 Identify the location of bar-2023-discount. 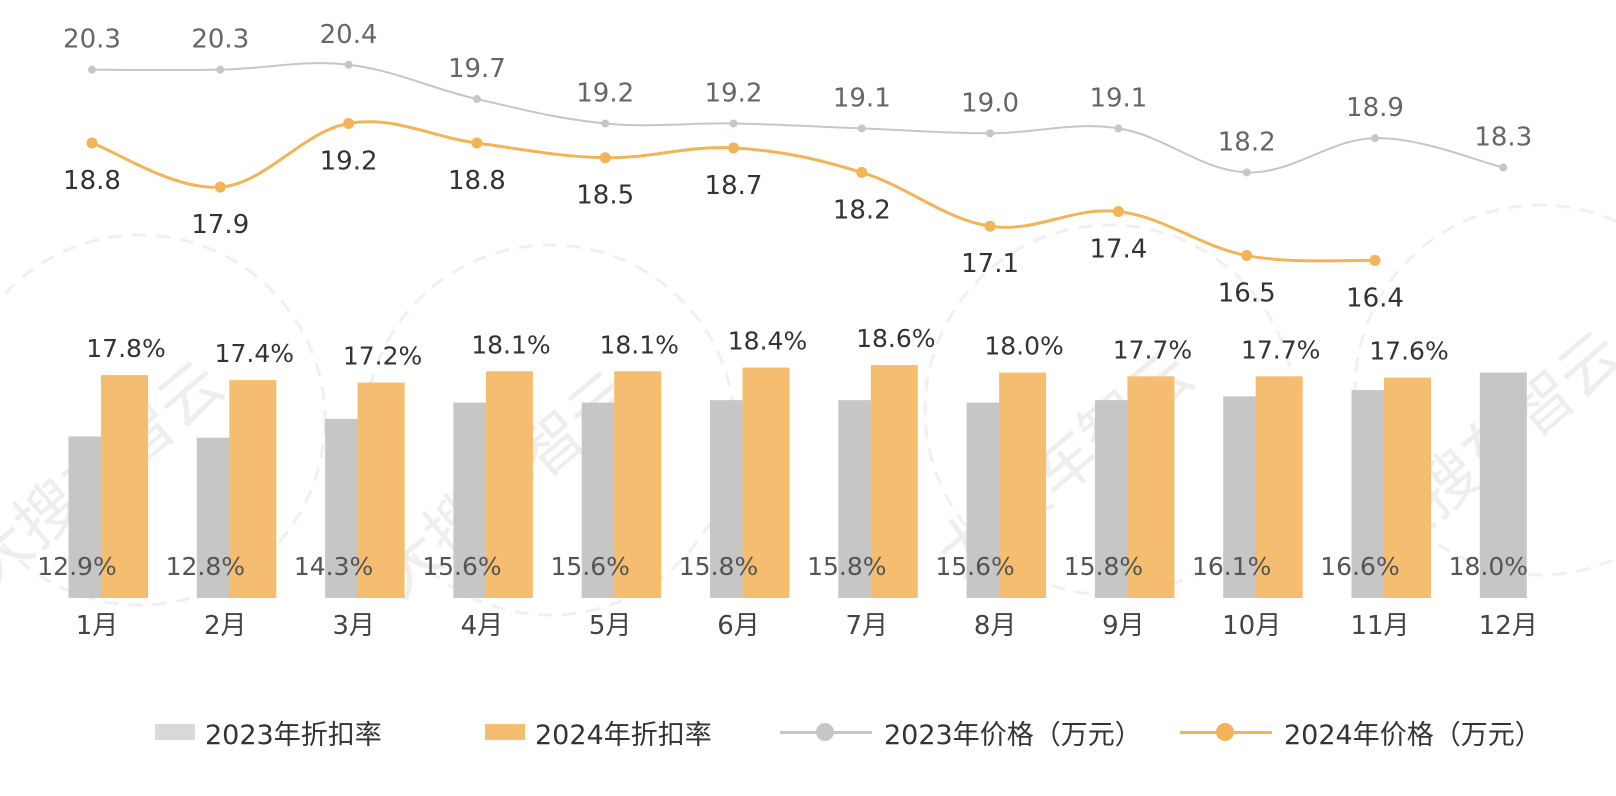
(1503, 485).